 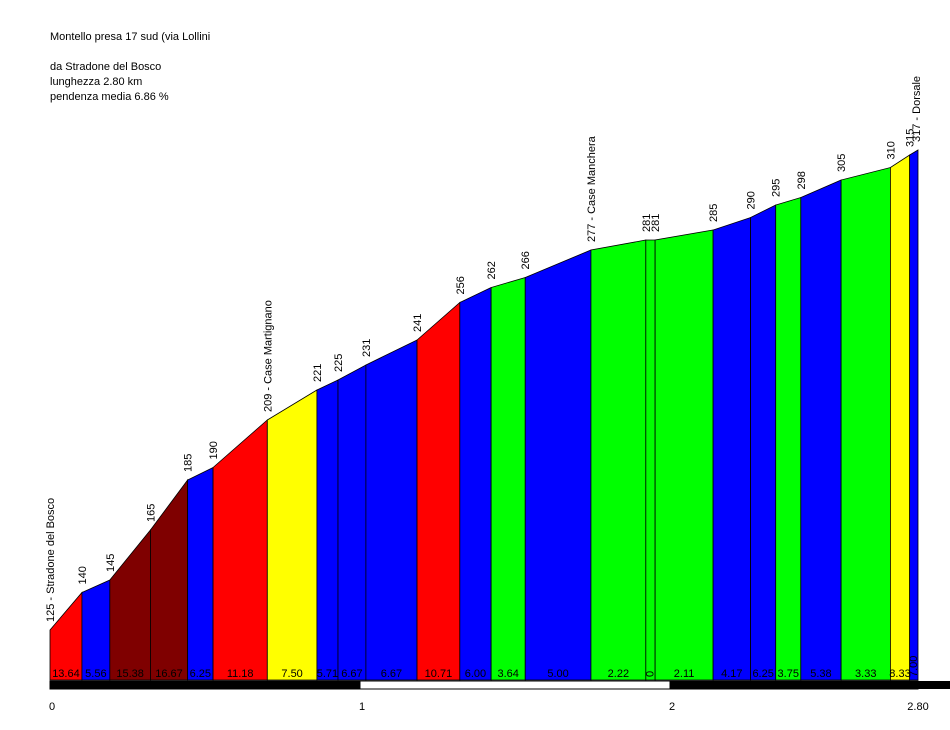 I want to click on point-elevation-label: 140, so click(x=83, y=575).